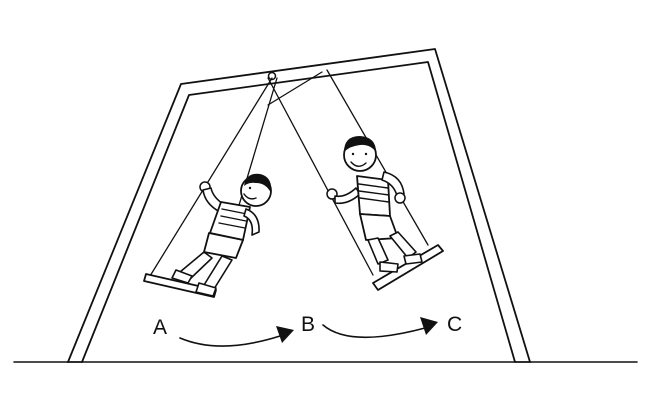 The height and width of the screenshot is (411, 651). Describe the element at coordinates (221, 235) in the screenshot. I see `child-at-a` at that location.